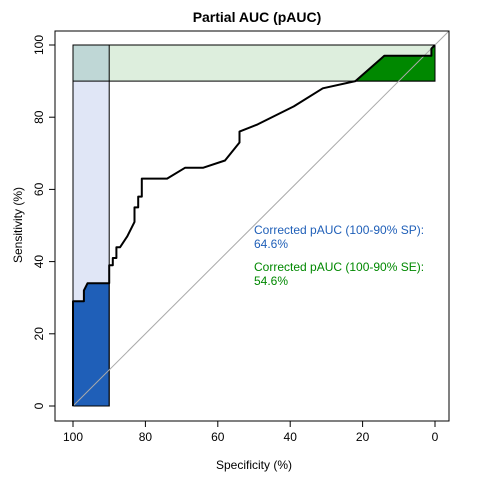  What do you see at coordinates (146, 437) in the screenshot?
I see `x-tick-label: 80` at bounding box center [146, 437].